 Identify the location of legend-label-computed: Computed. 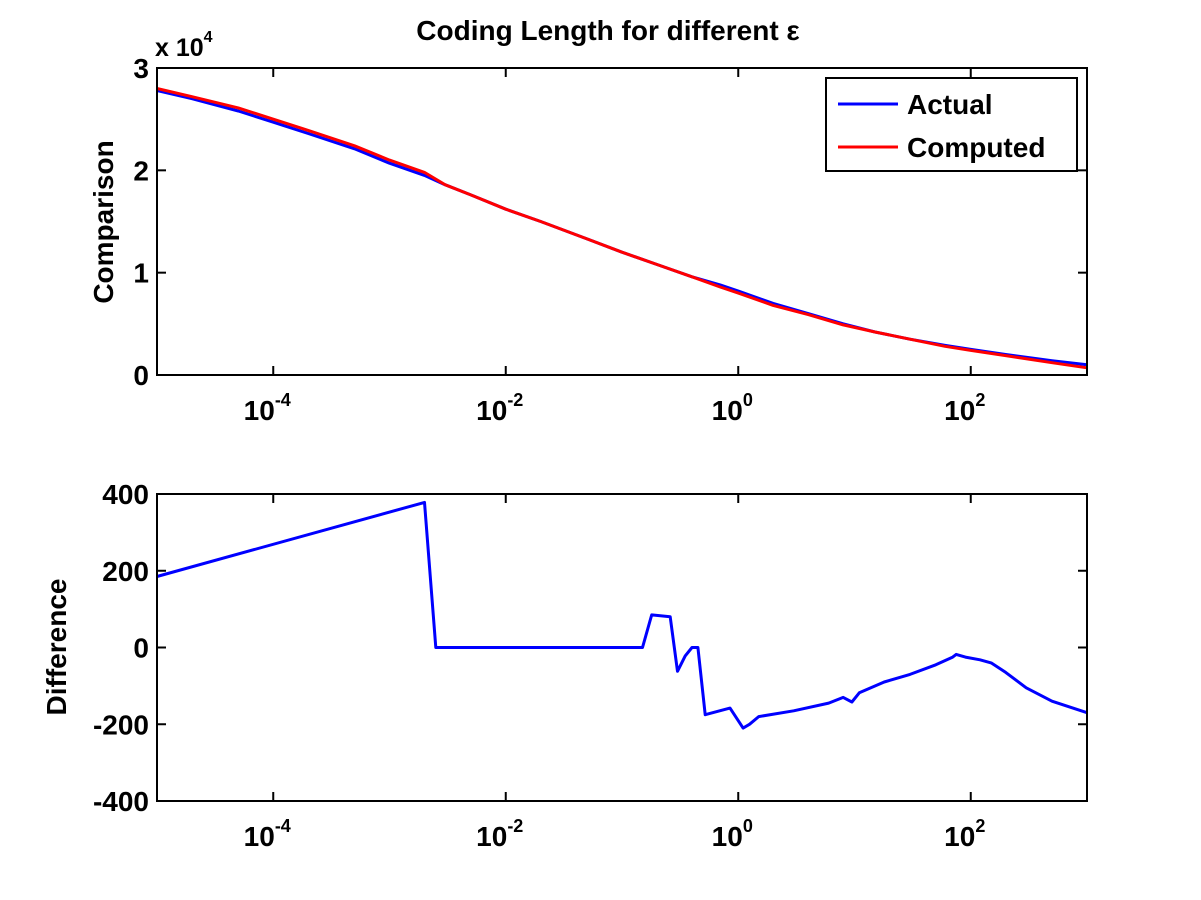
(976, 147).